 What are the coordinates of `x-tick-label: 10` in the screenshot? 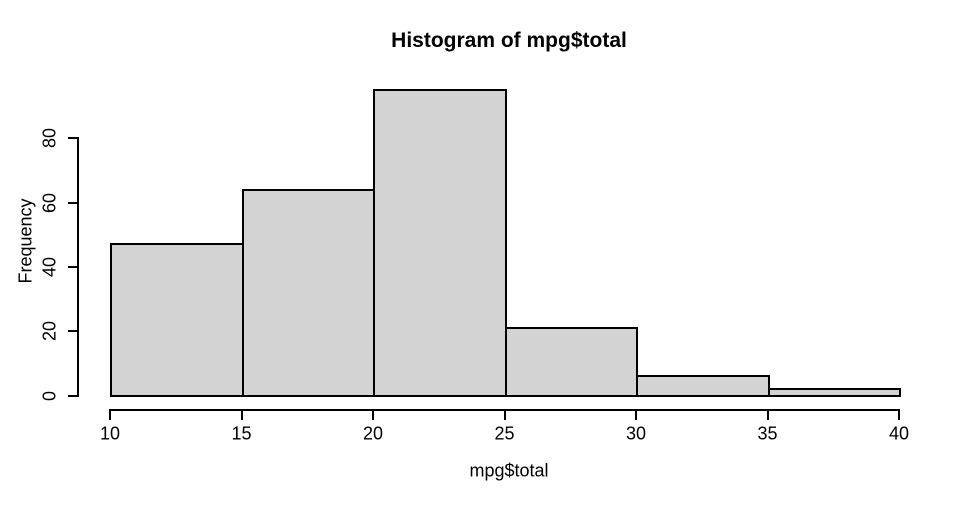 It's located at (110, 433).